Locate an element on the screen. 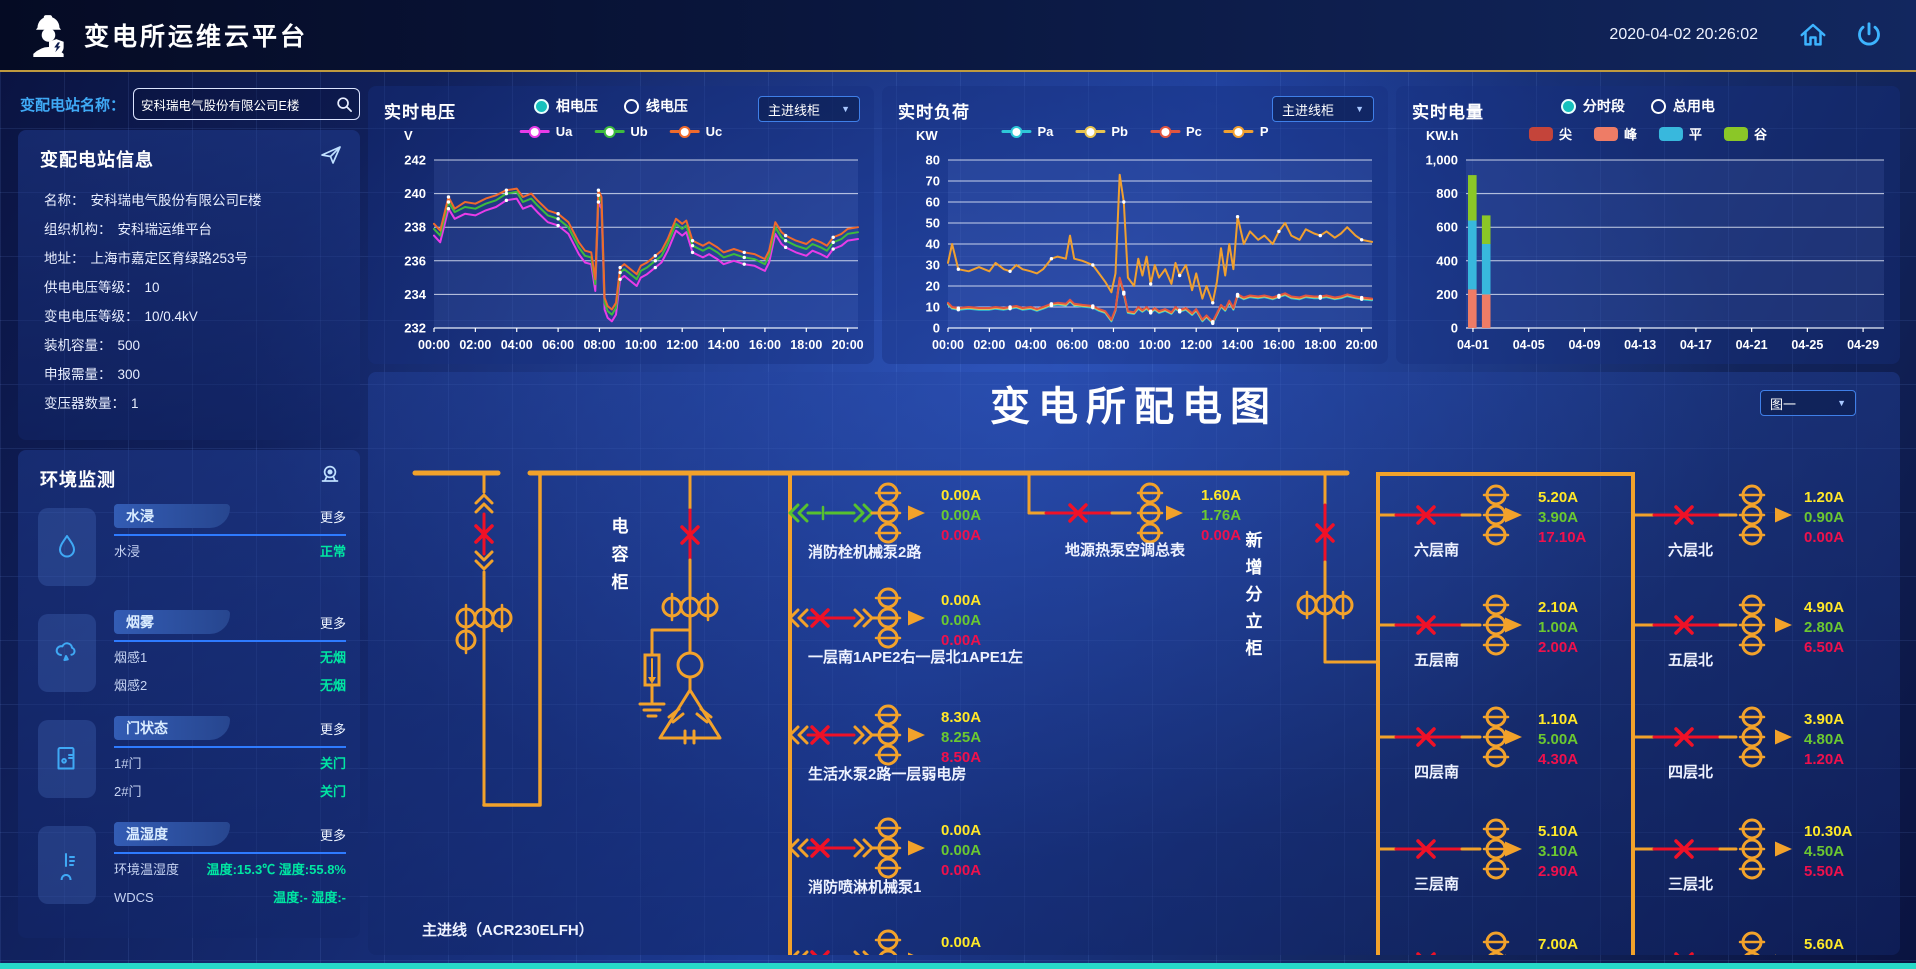 This screenshot has height=969, width=1916. info-field-label: 变电电压等级： is located at coordinates (91, 316).